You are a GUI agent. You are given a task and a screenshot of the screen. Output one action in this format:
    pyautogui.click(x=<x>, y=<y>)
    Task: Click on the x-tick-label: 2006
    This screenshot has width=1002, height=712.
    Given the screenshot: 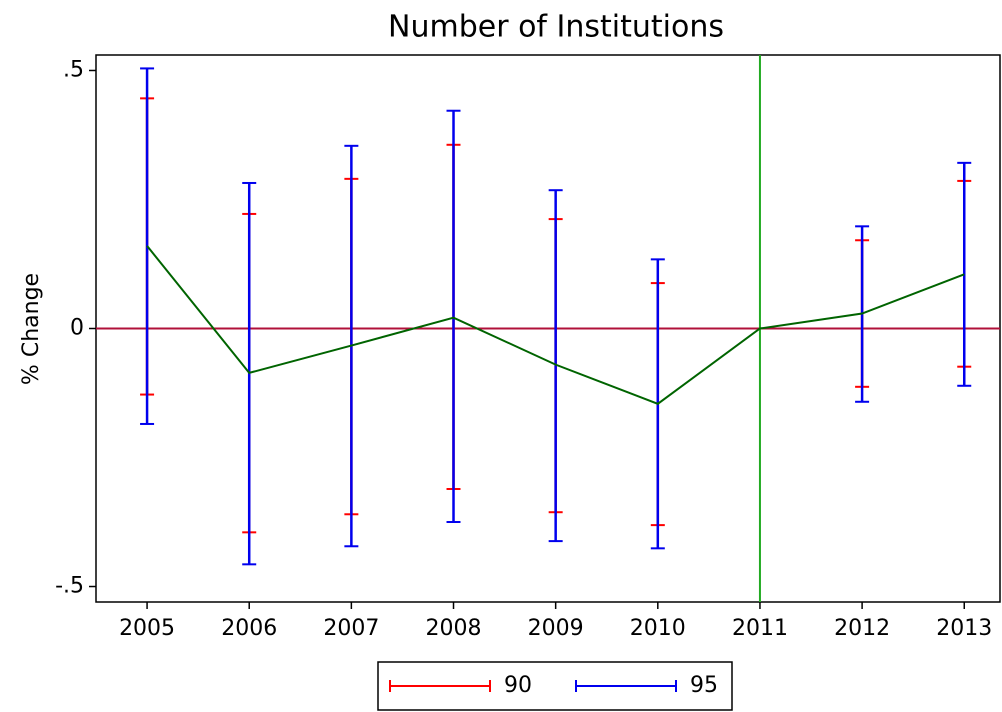 What is the action you would take?
    pyautogui.click(x=249, y=628)
    